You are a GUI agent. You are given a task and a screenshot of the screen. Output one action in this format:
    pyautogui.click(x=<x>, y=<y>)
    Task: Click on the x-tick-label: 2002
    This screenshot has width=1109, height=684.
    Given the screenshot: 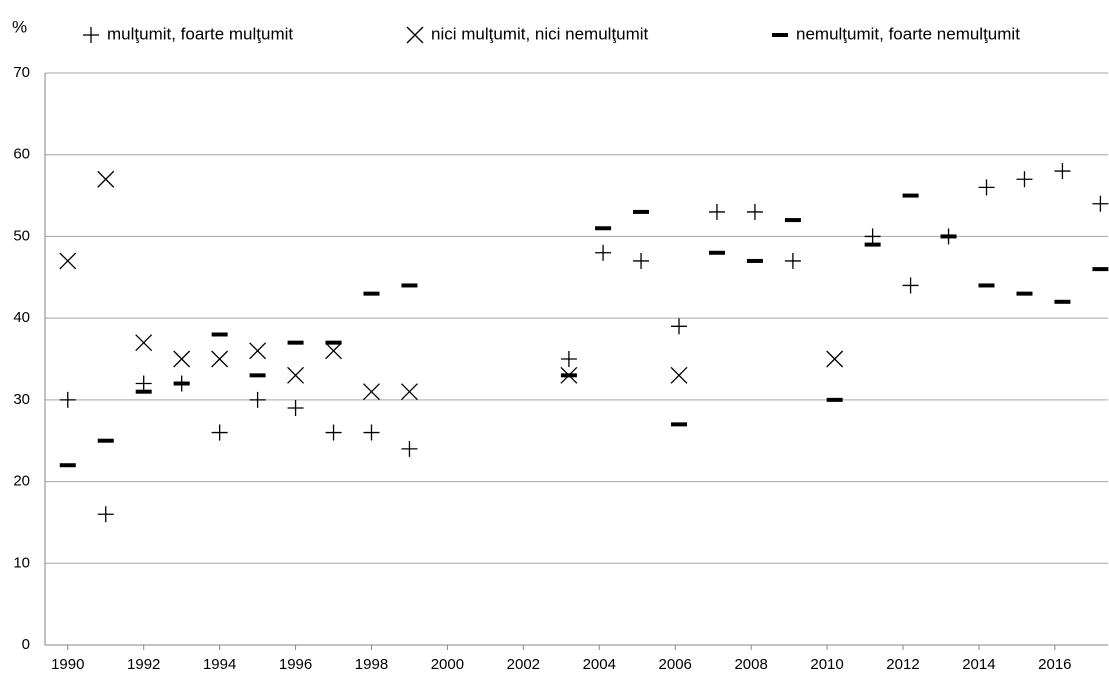 What is the action you would take?
    pyautogui.click(x=523, y=664)
    